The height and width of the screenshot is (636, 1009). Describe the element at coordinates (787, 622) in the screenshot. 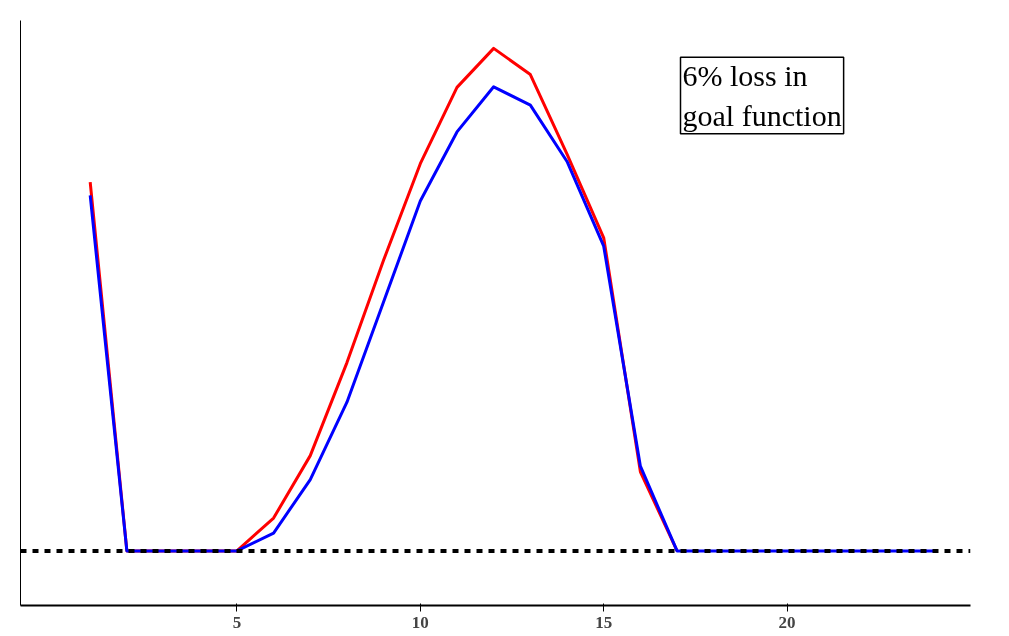

I see `x-tick-label: 20` at that location.